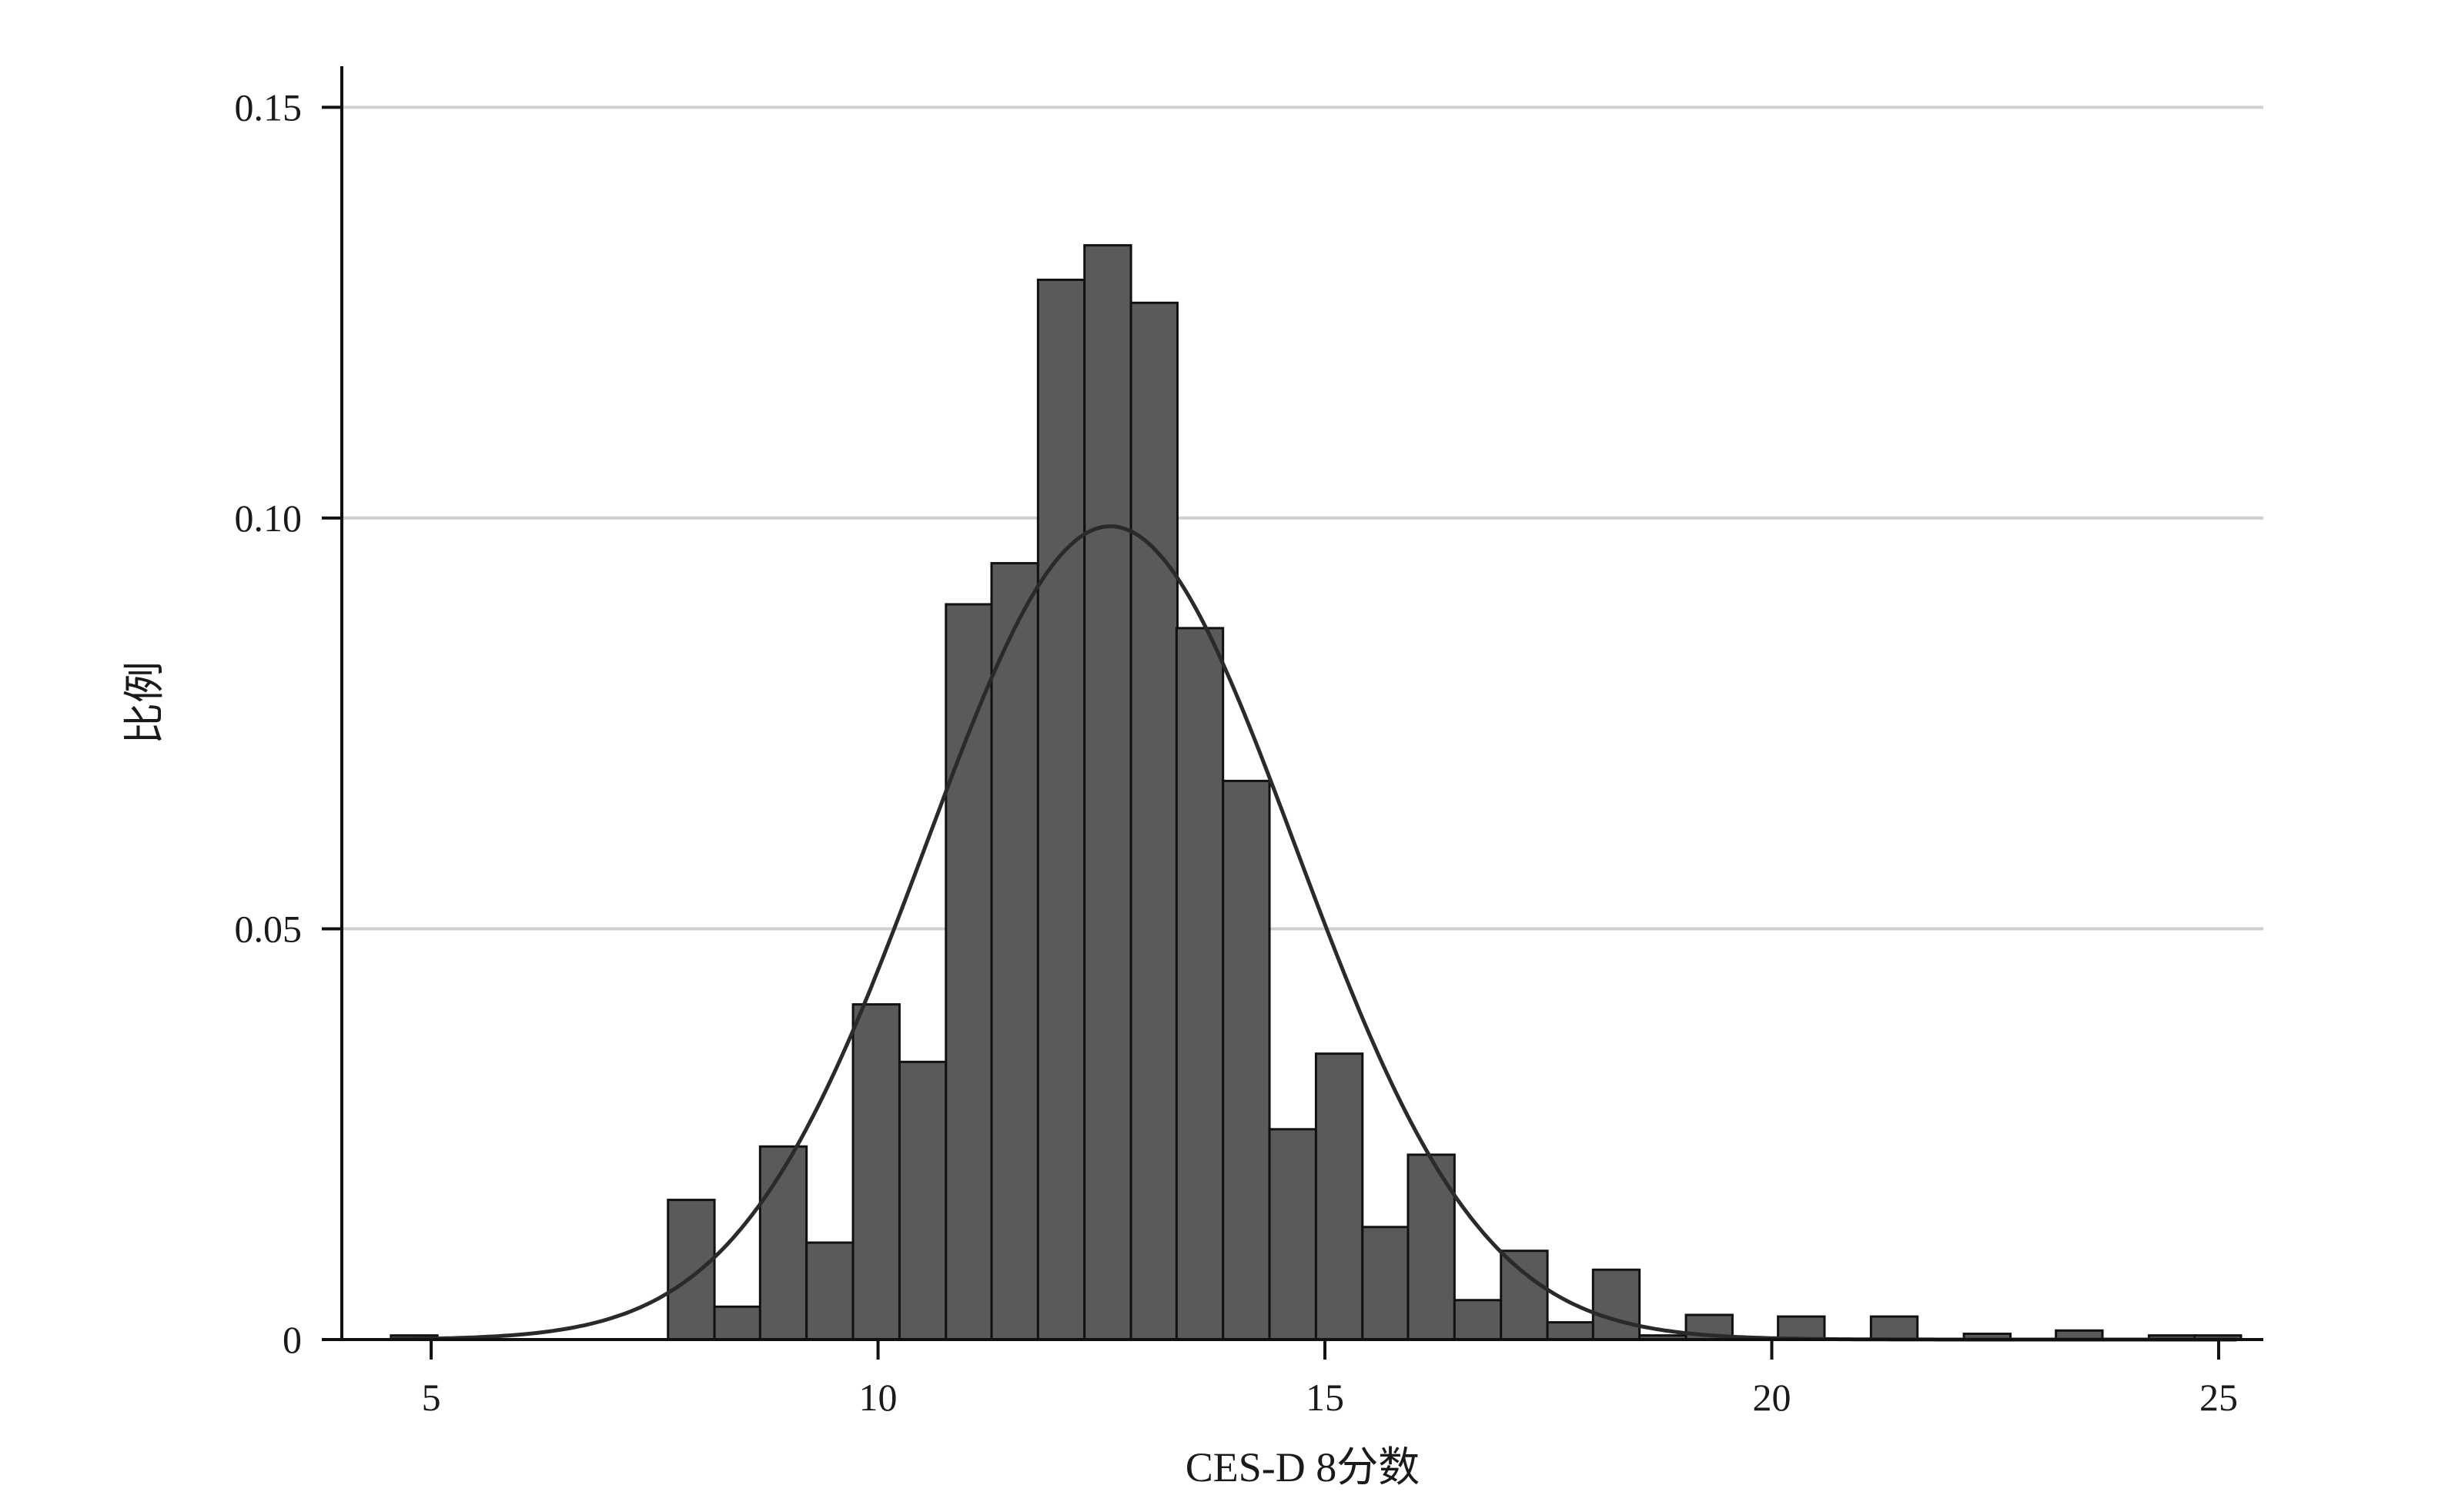  What do you see at coordinates (1771, 1397) in the screenshot?
I see `x-tick-label-3: 20` at bounding box center [1771, 1397].